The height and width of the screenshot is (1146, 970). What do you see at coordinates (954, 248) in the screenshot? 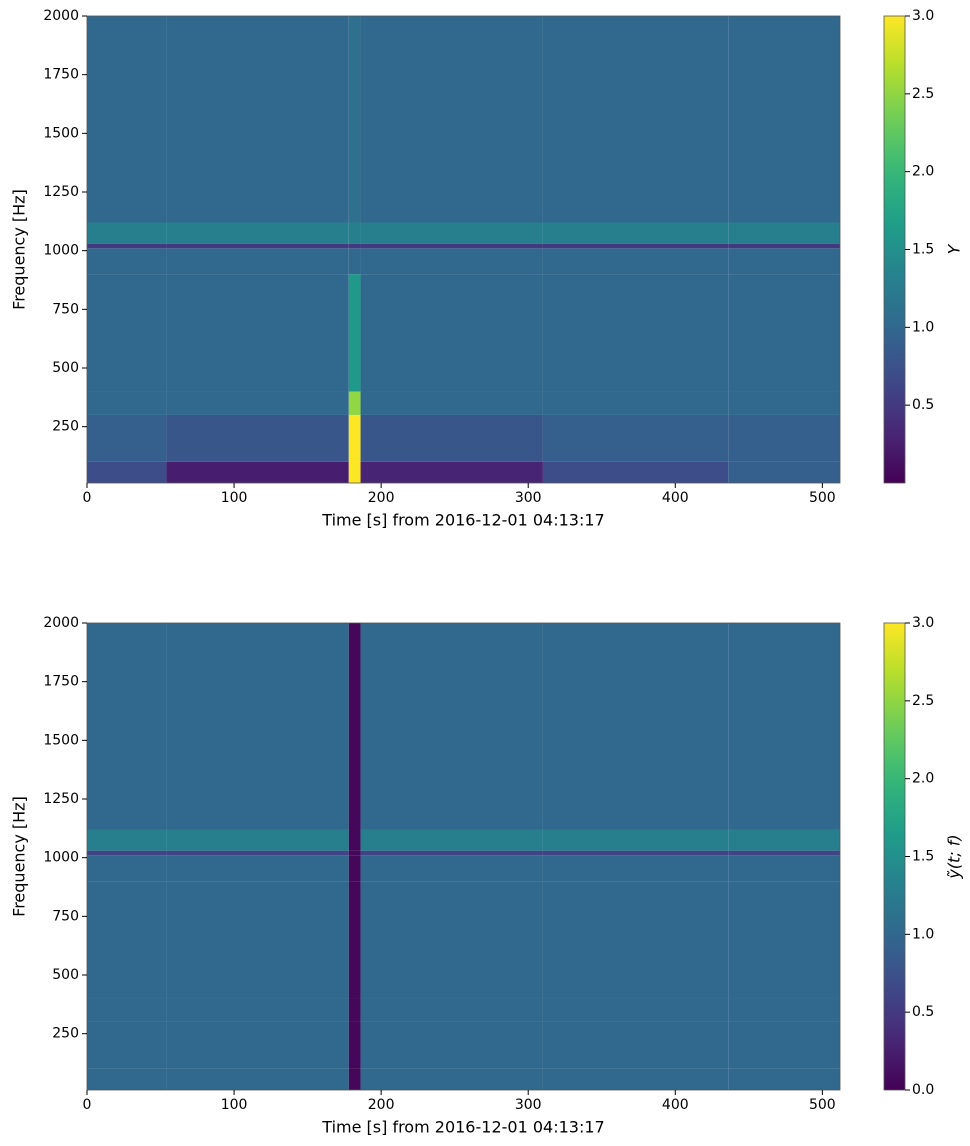
I see `colorbar-label: Y` at bounding box center [954, 248].